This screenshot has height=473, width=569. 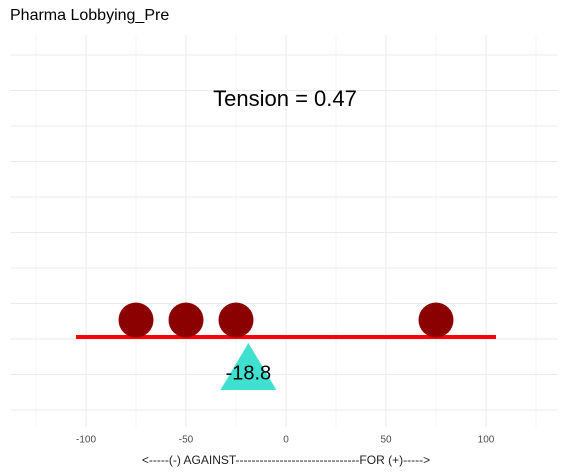 I want to click on chart-title: Pharma Lobbying_Pre, so click(x=89, y=15).